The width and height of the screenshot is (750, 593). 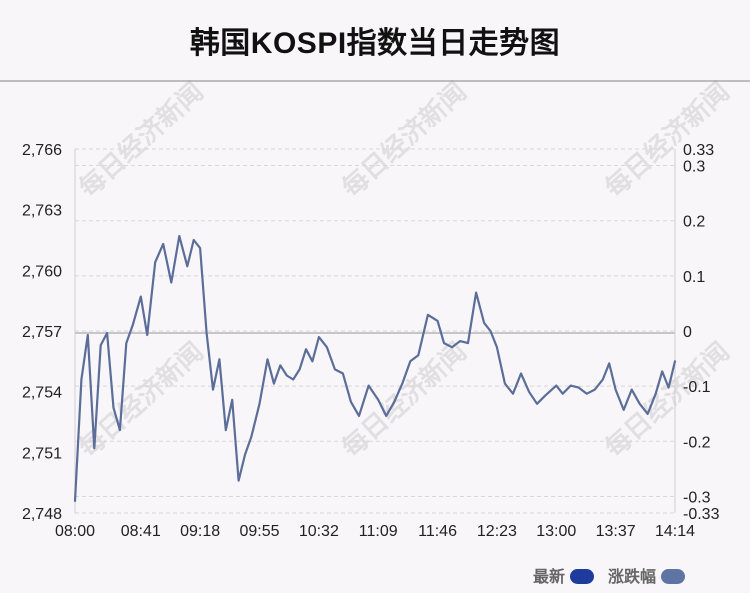 What do you see at coordinates (582, 576) in the screenshot?
I see `legend-latest-swatch` at bounding box center [582, 576].